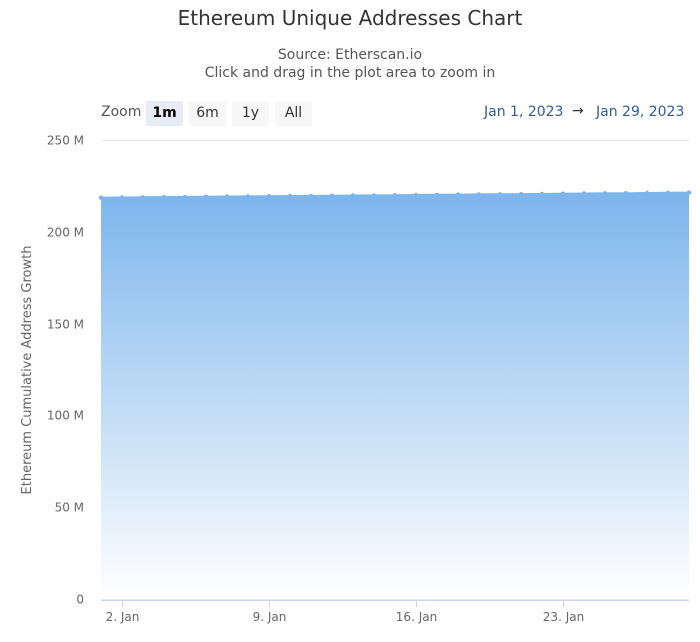  What do you see at coordinates (293, 113) in the screenshot?
I see `zoom-all-button: All` at bounding box center [293, 113].